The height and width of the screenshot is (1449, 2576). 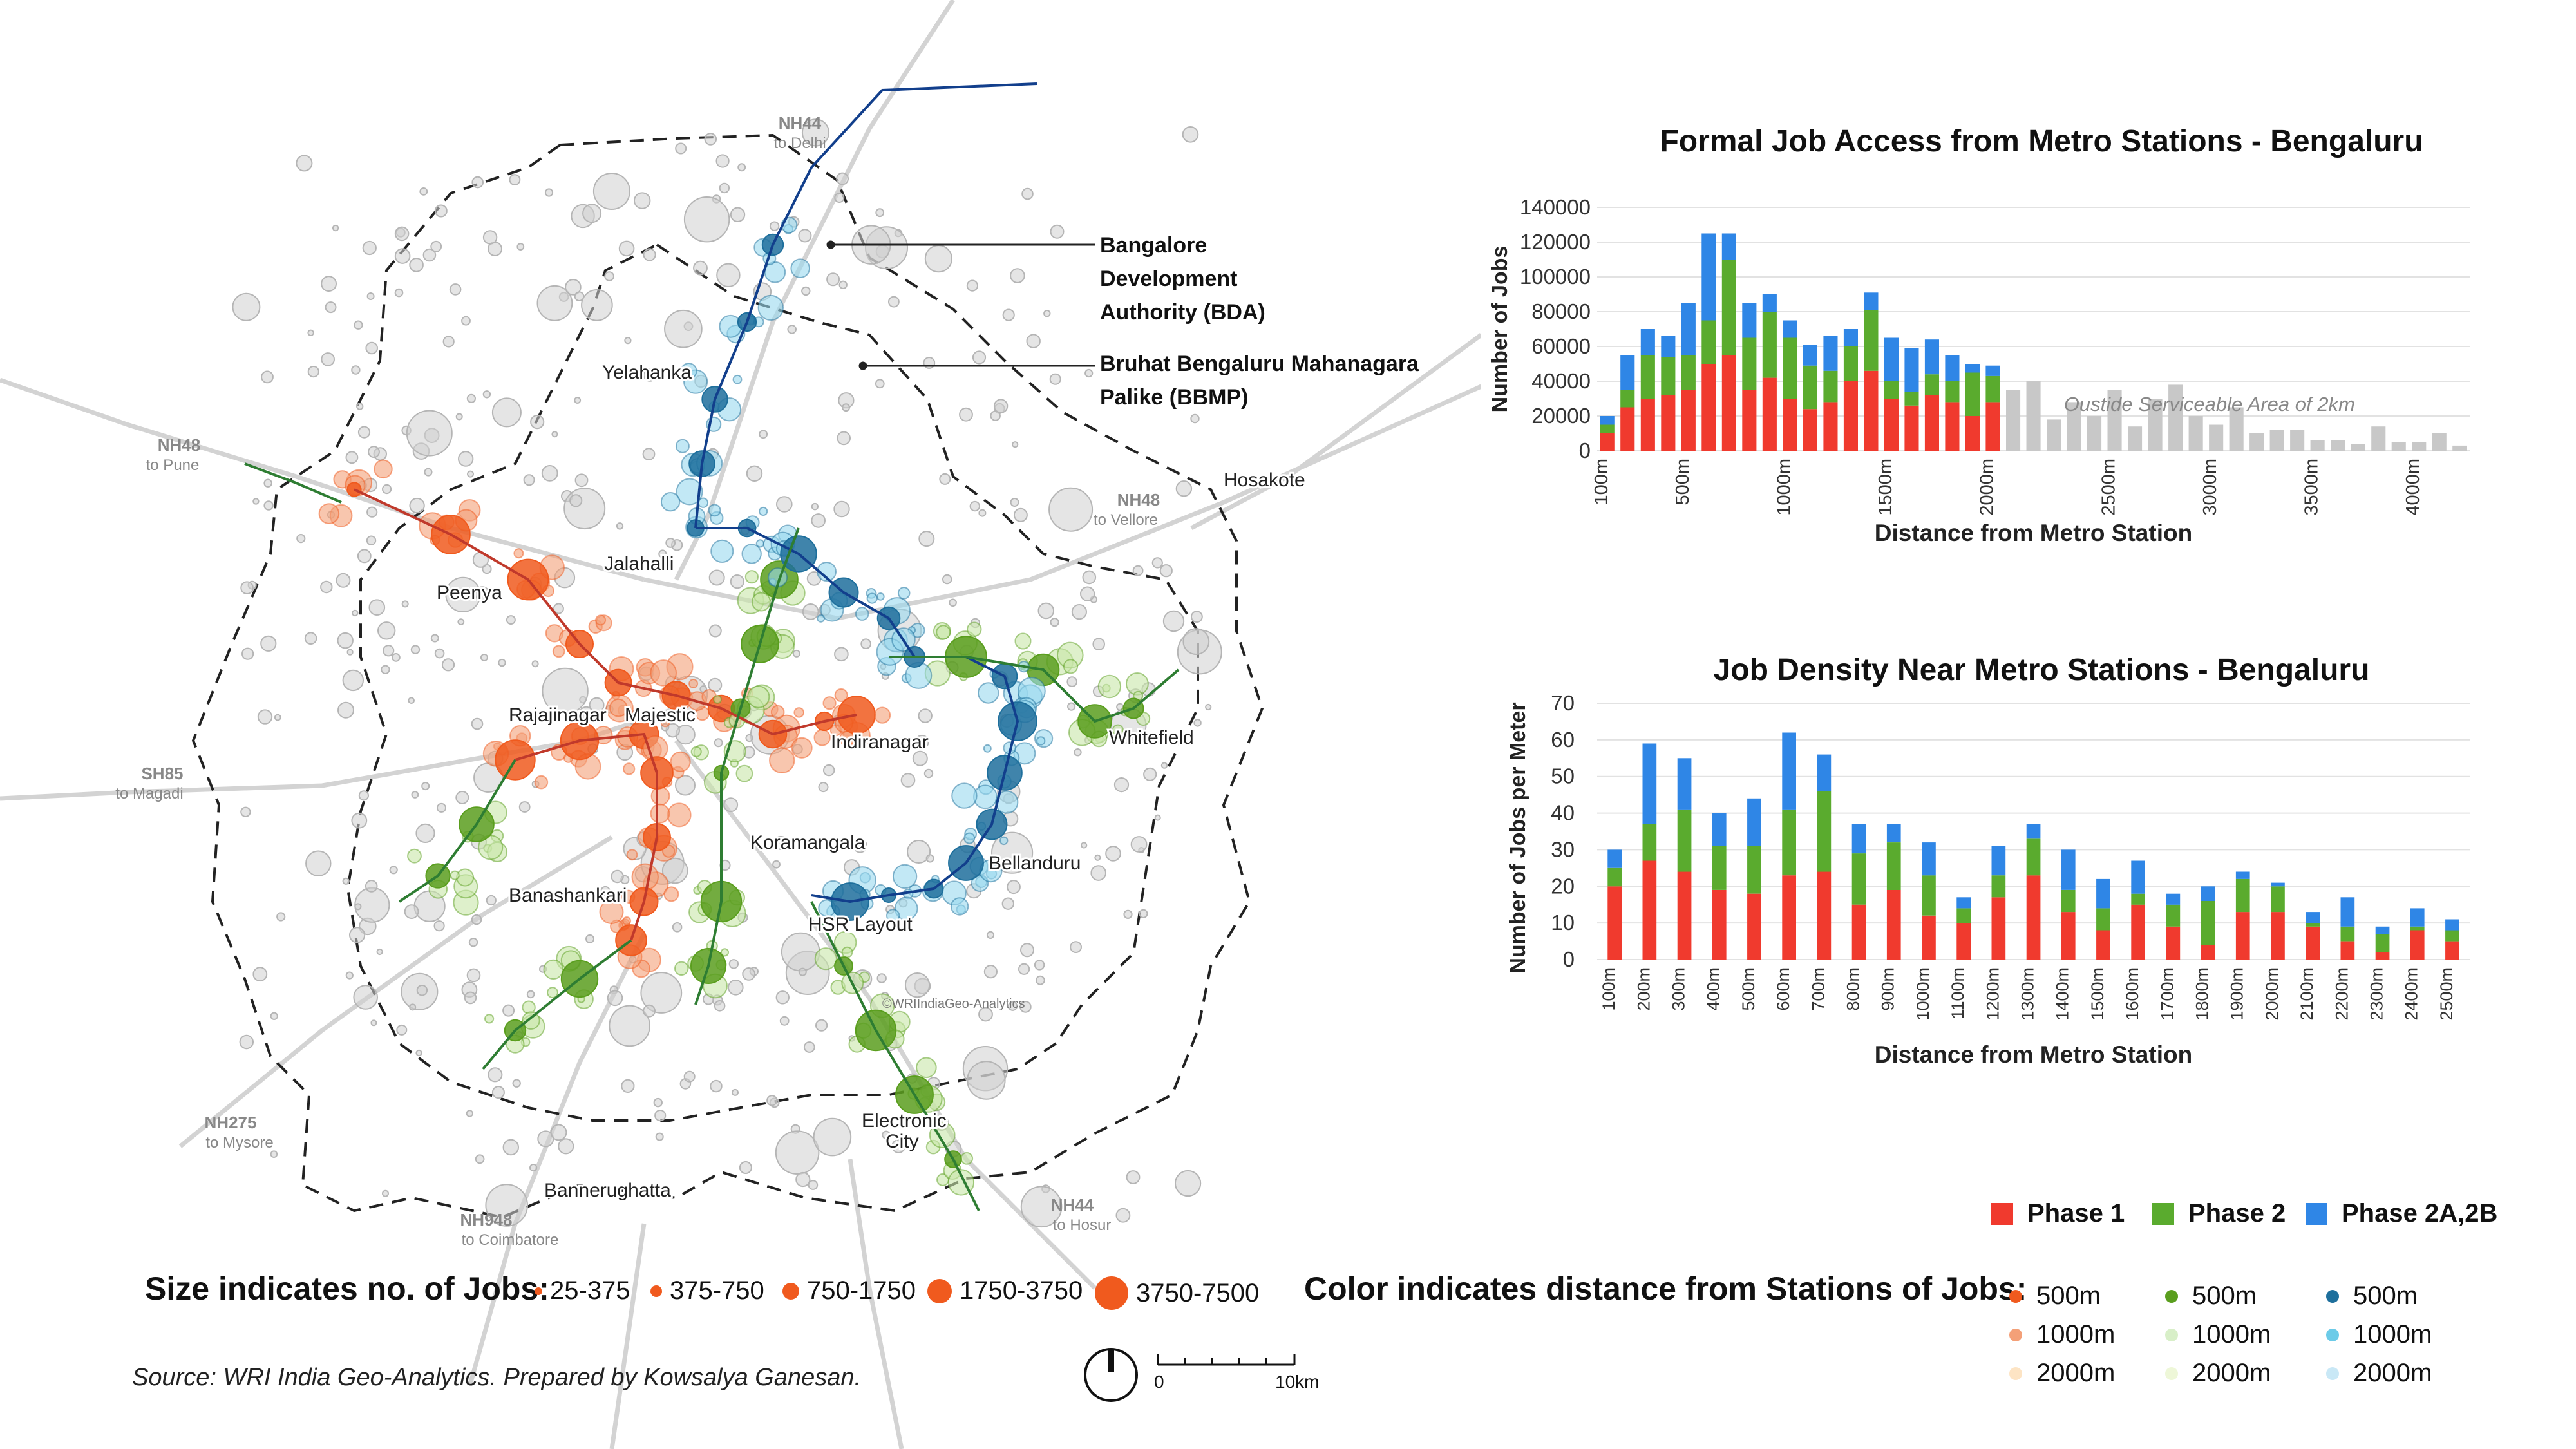 What do you see at coordinates (639, 563) in the screenshot?
I see `place-jalahalli: Jalahalli` at bounding box center [639, 563].